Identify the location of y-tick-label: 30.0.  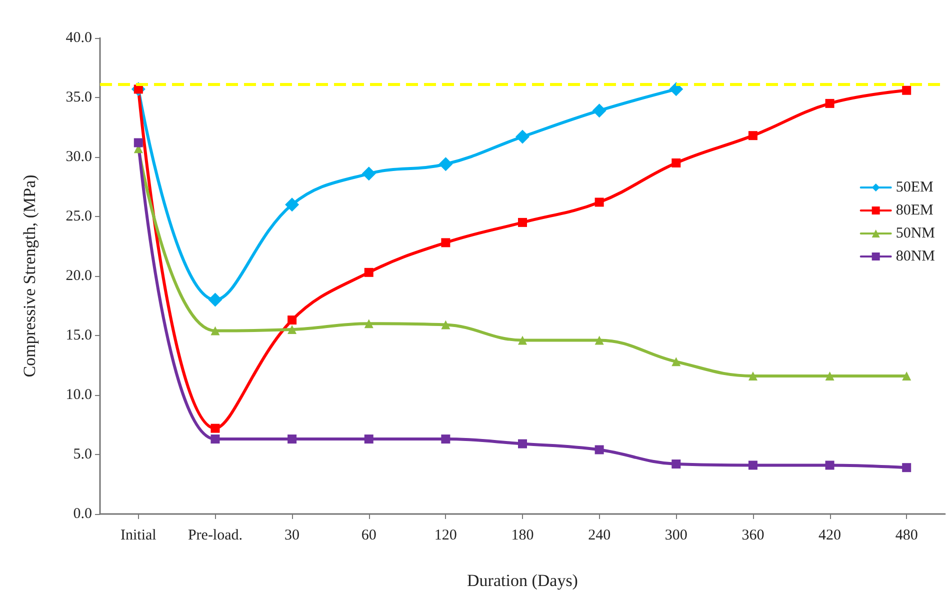
(79, 157).